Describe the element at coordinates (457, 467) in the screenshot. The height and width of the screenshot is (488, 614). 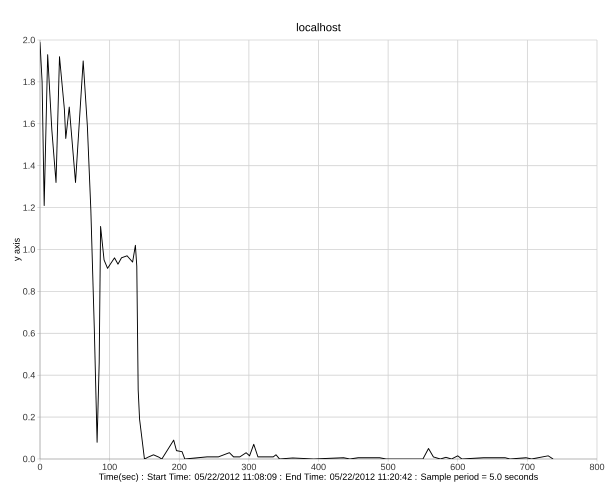
I see `x-tick-label: 600` at that location.